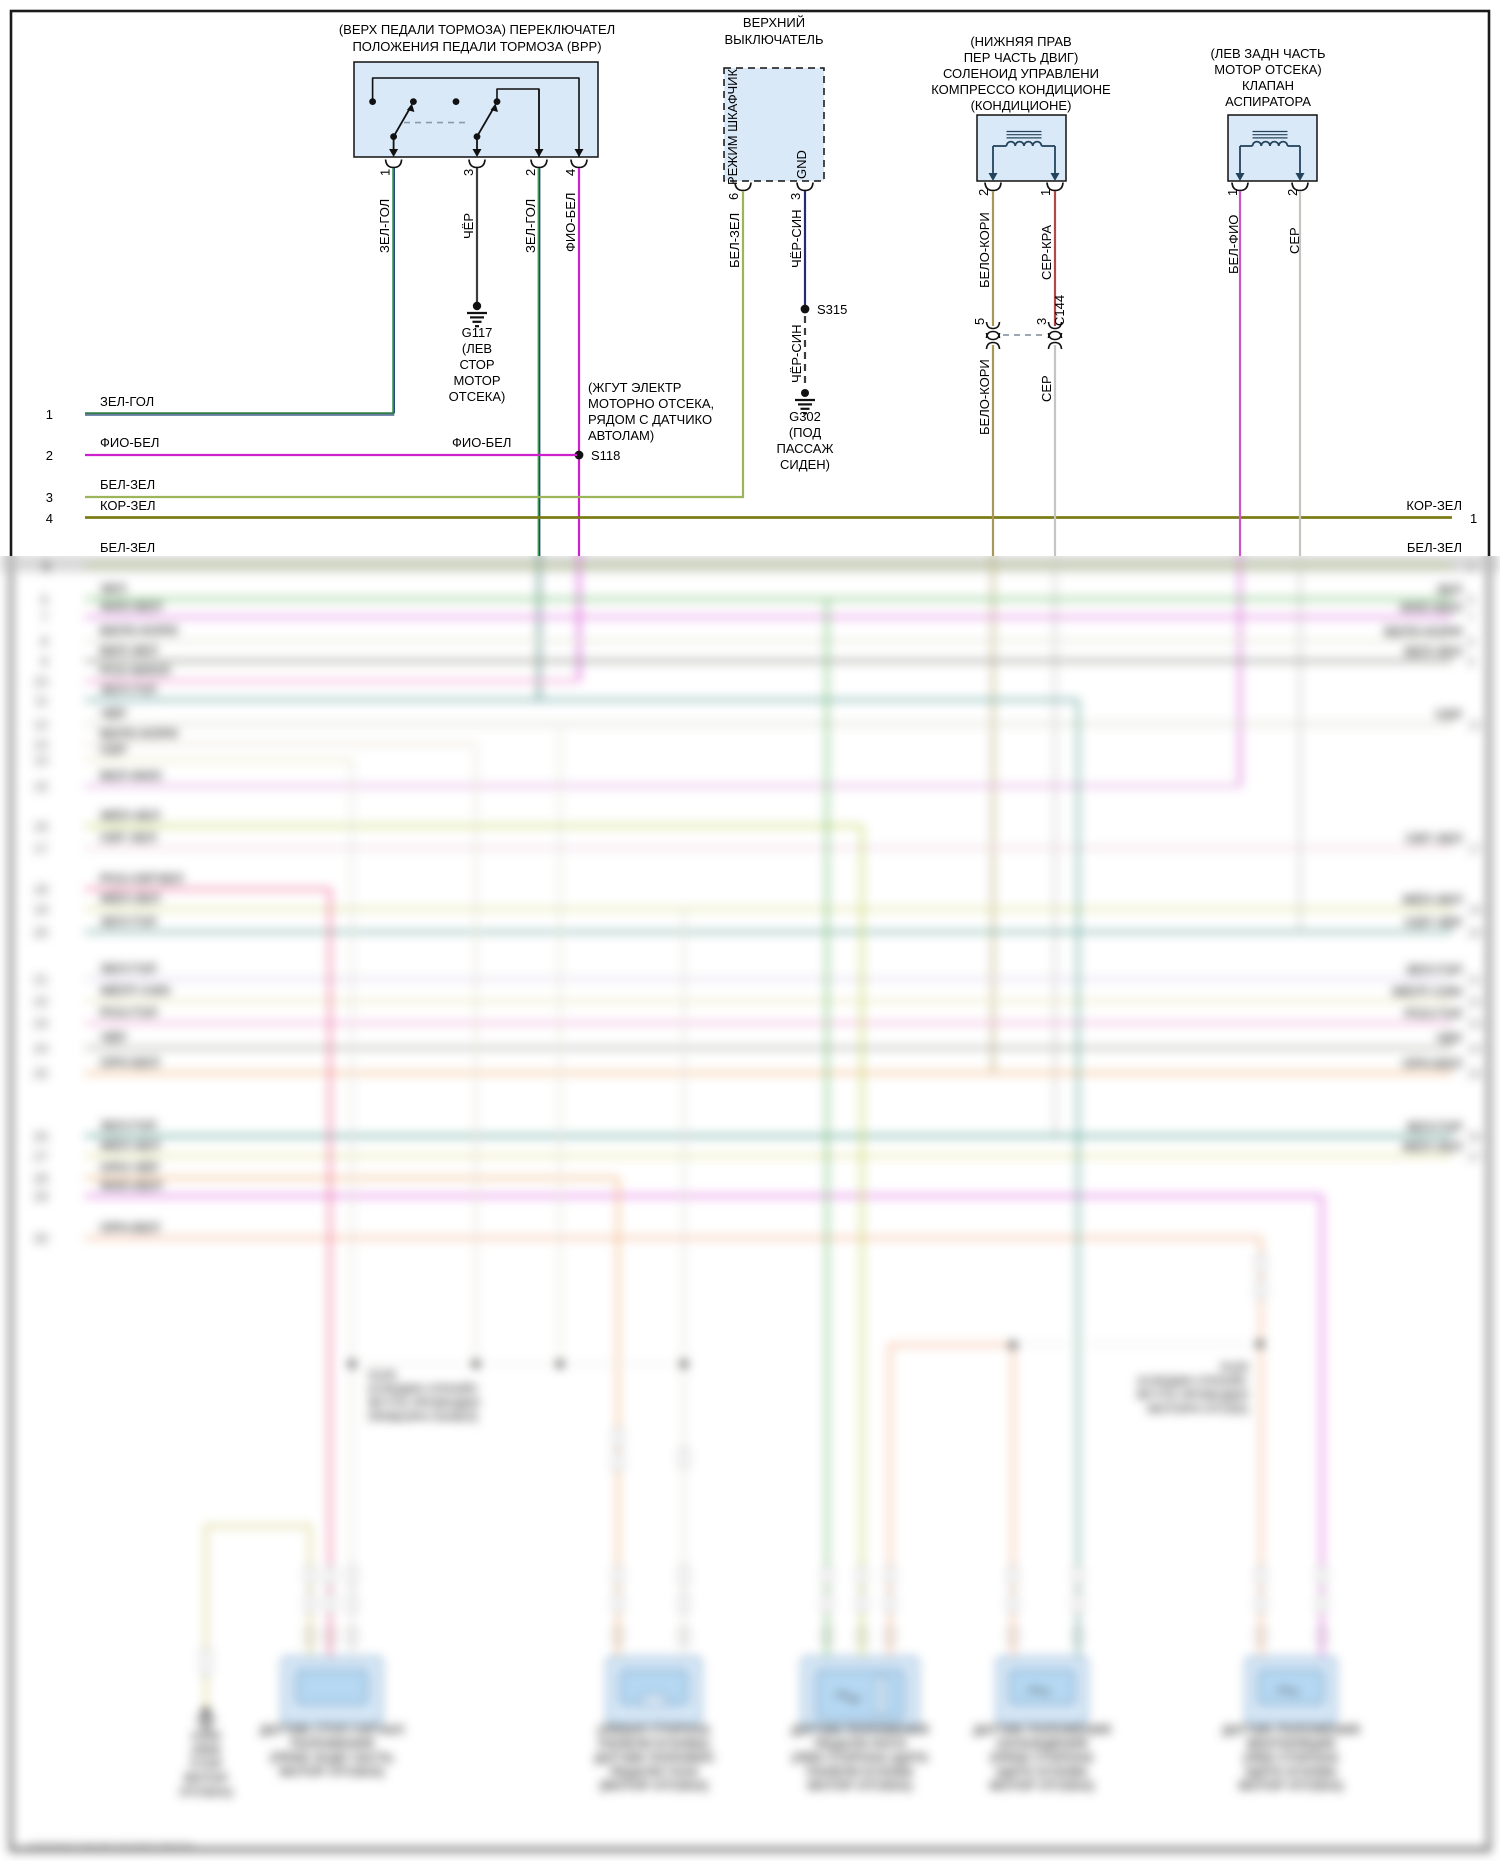 The image size is (1500, 1861). Describe the element at coordinates (1433, 1013) in the screenshot. I see `svg-text: РОЗ-ГОЛ` at that location.